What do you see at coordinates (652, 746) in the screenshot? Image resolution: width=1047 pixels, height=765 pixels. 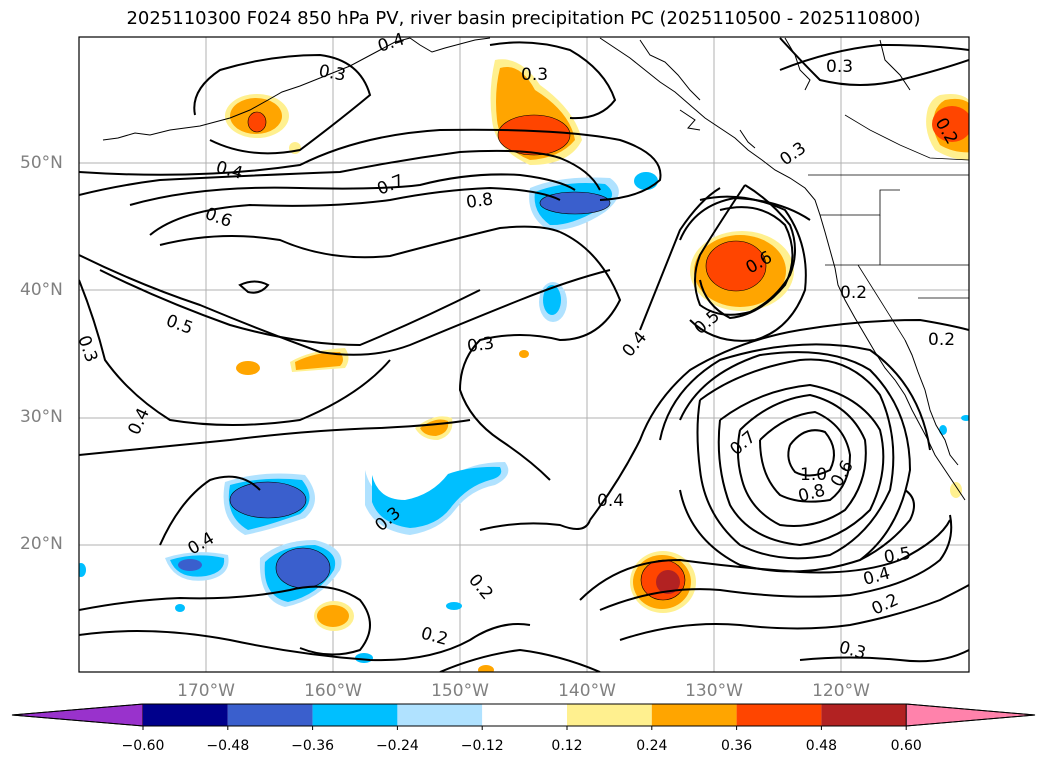 I see `colorbar-tick-label: 0.24` at bounding box center [652, 746].